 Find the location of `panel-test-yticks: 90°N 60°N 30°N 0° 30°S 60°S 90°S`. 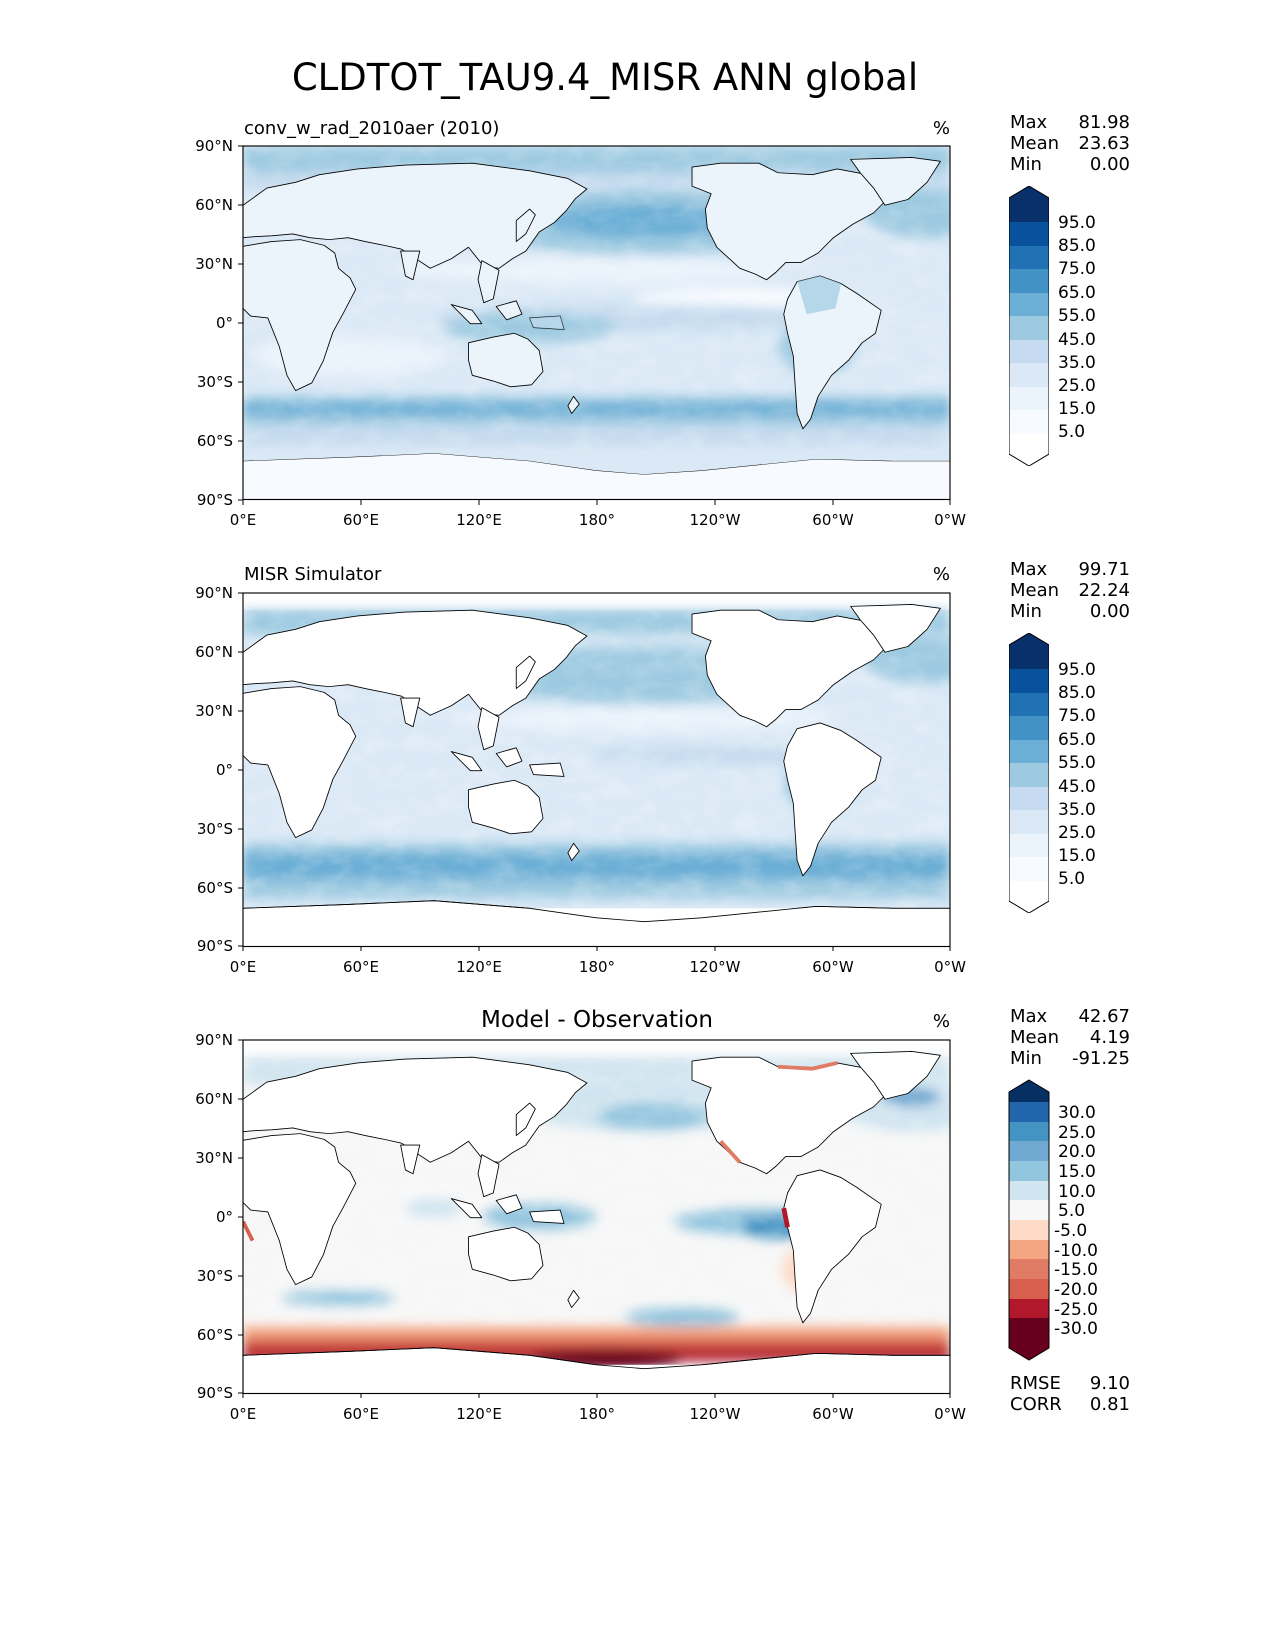

panel-test-yticks: 90°N 60°N 30°N 0° 30°S 60°S 90°S is located at coordinates (219, 323).